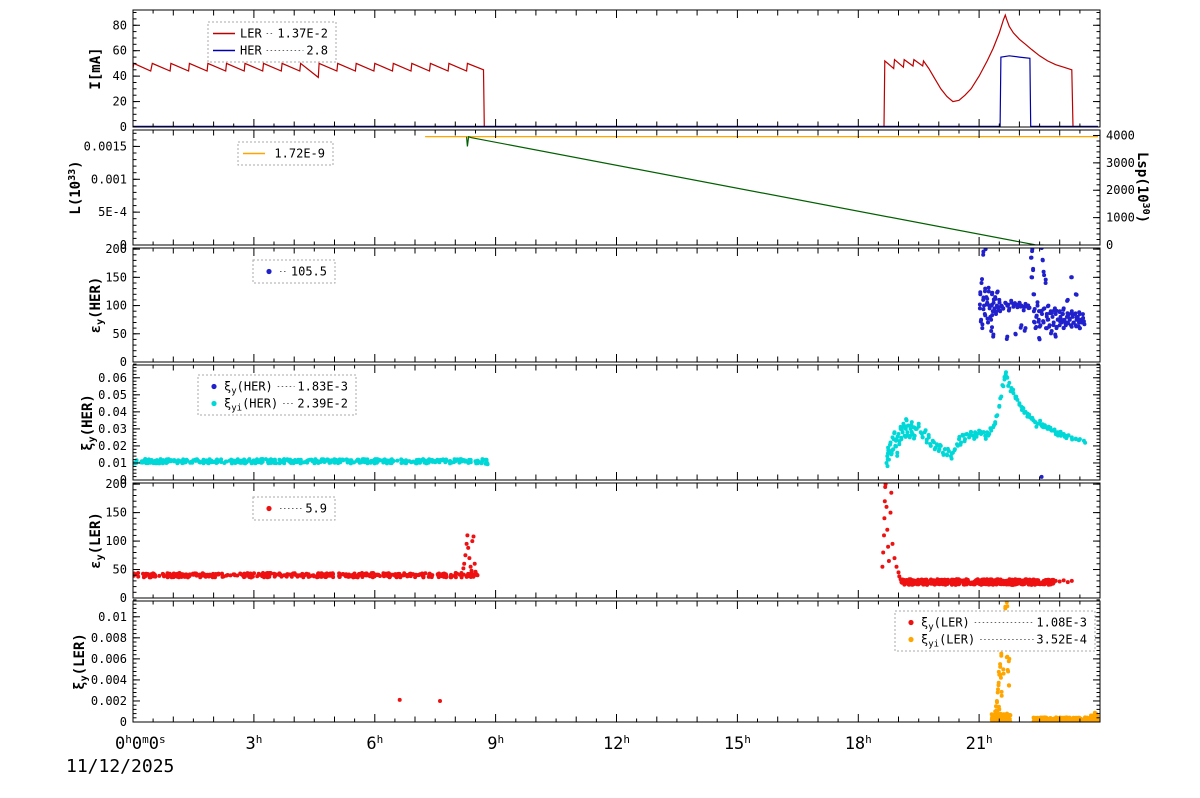 The image size is (1200, 798). I want to click on y-axis-title: ξy(HER), so click(89, 422).